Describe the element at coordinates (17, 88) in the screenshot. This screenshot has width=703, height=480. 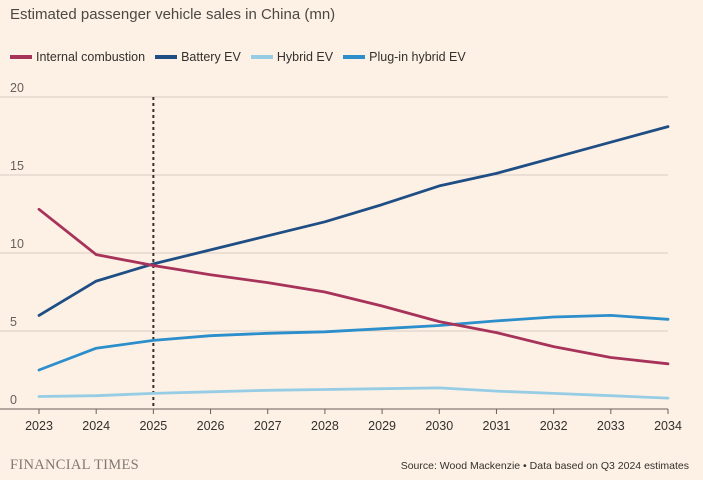
I see `y-tick-label-20: 20` at that location.